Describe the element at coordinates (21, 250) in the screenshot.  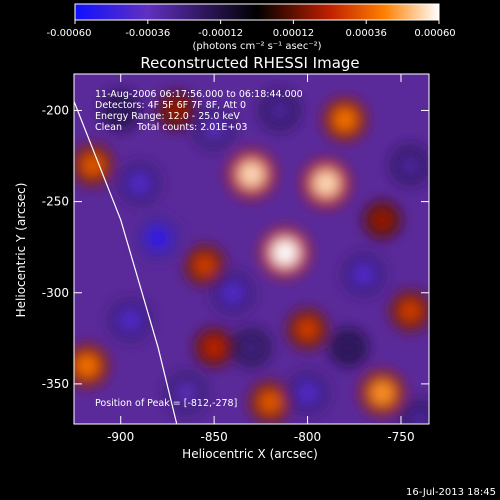
I see `y-axis-label: Heliocentric Y (arcsec)` at that location.